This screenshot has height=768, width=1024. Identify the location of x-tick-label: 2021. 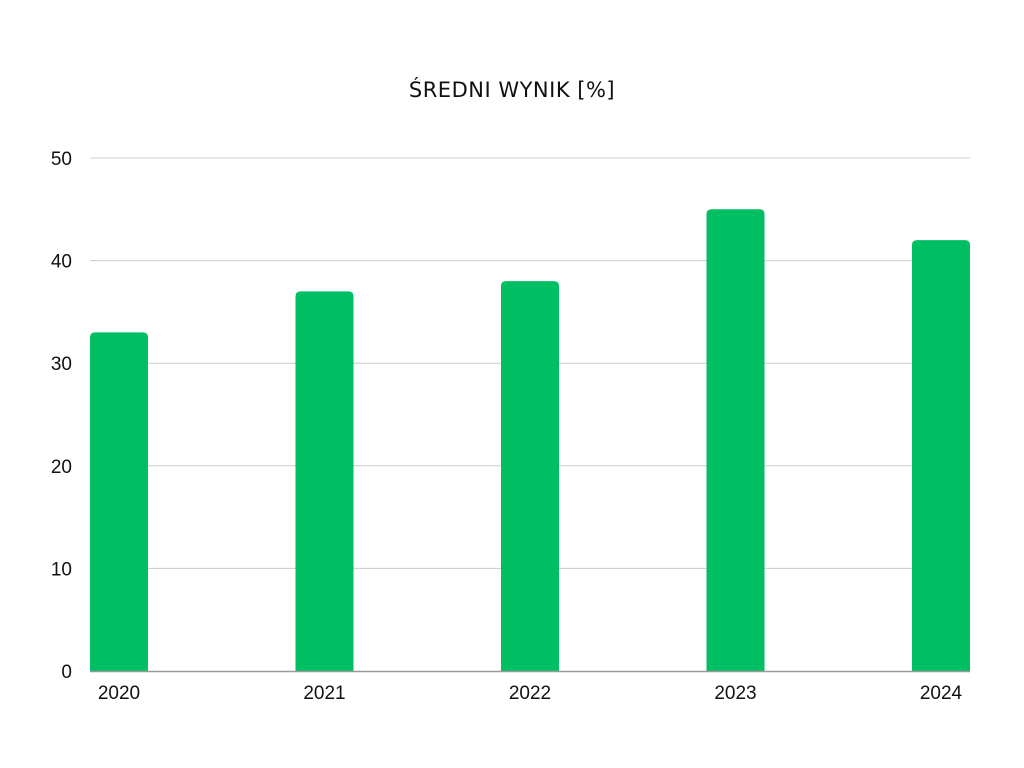
(324, 693).